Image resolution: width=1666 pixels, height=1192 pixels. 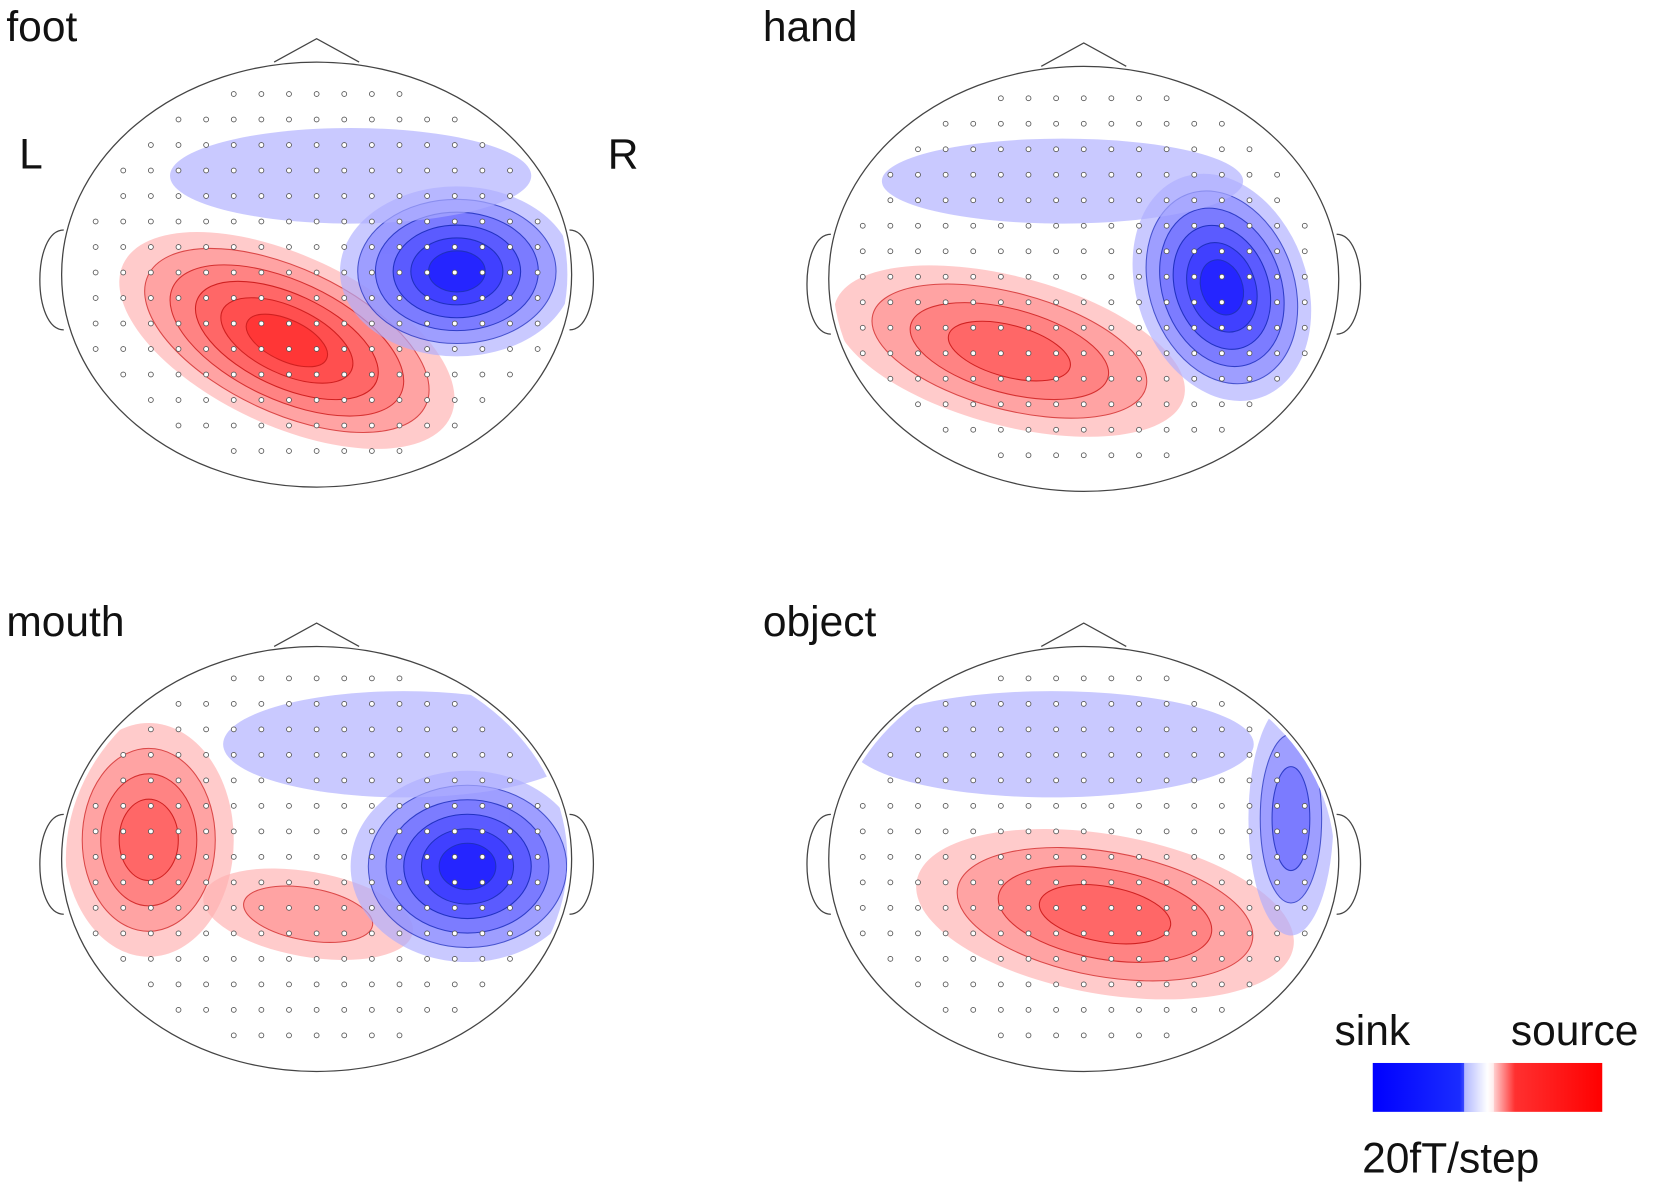 What do you see at coordinates (51, 280) in the screenshot?
I see `ear` at bounding box center [51, 280].